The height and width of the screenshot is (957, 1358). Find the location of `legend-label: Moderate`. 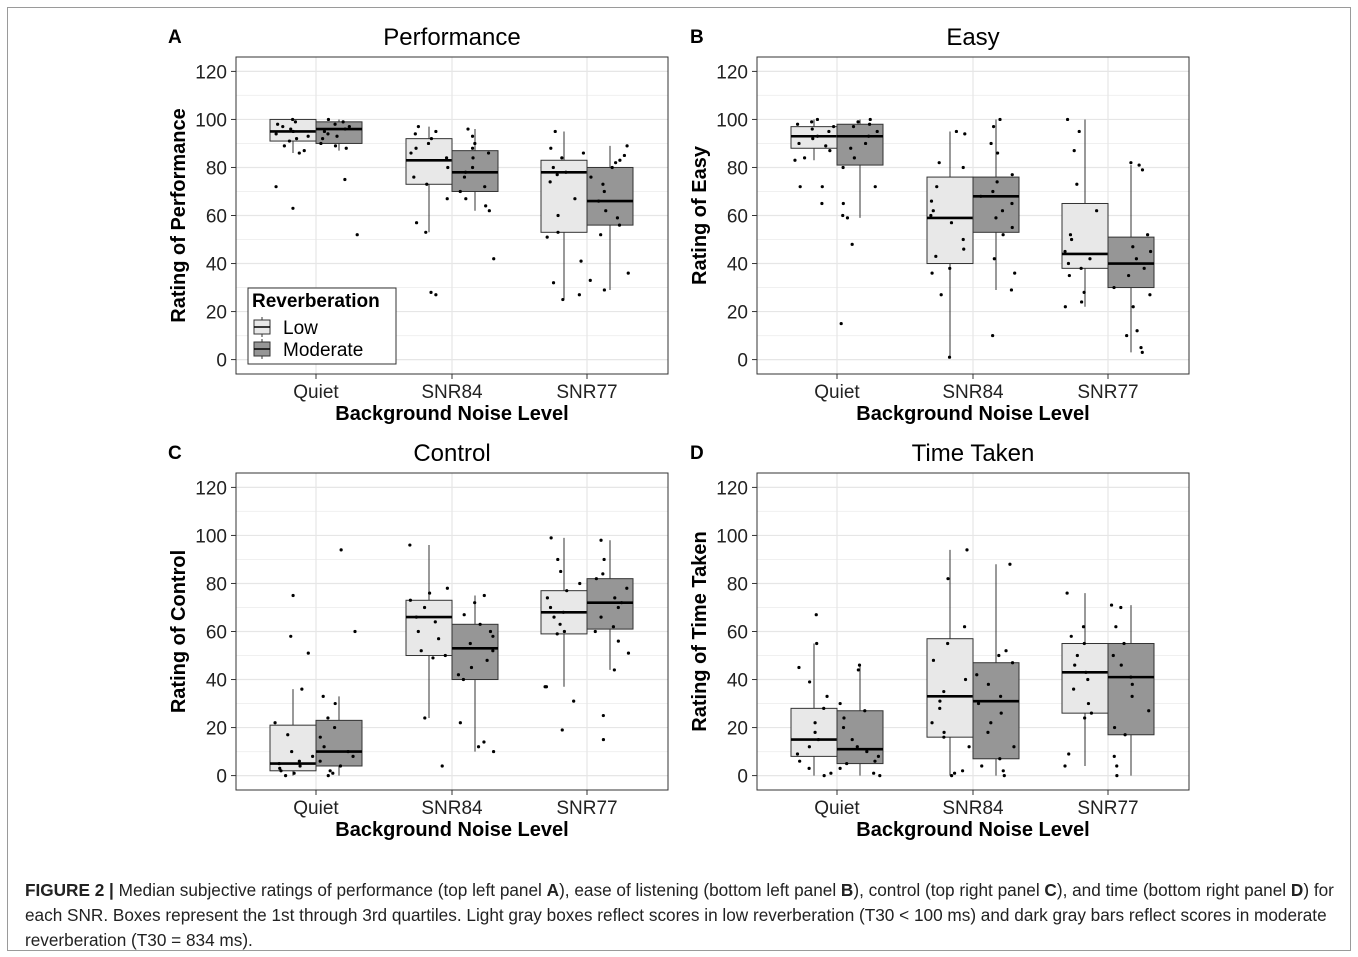

legend-label: Moderate is located at coordinates (323, 350).